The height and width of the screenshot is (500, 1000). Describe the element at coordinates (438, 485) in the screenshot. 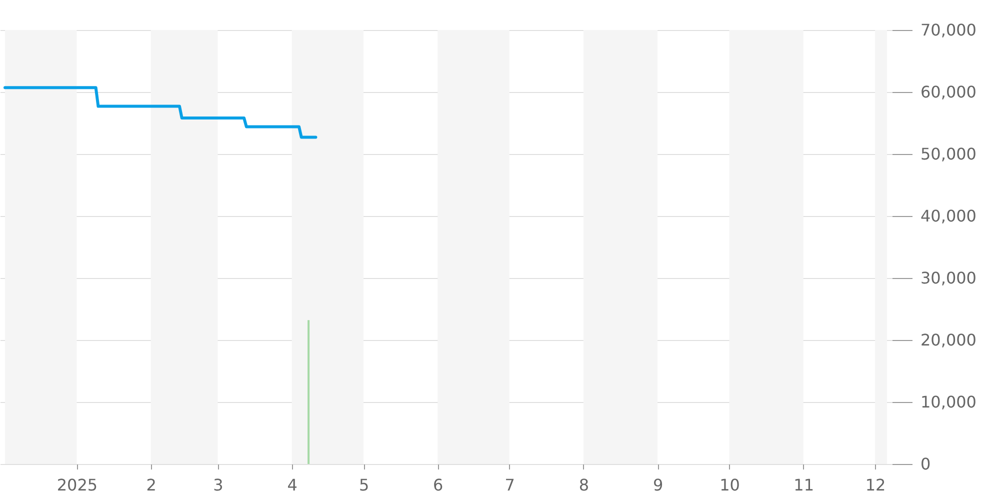

I see `x-tick-label: 6` at that location.